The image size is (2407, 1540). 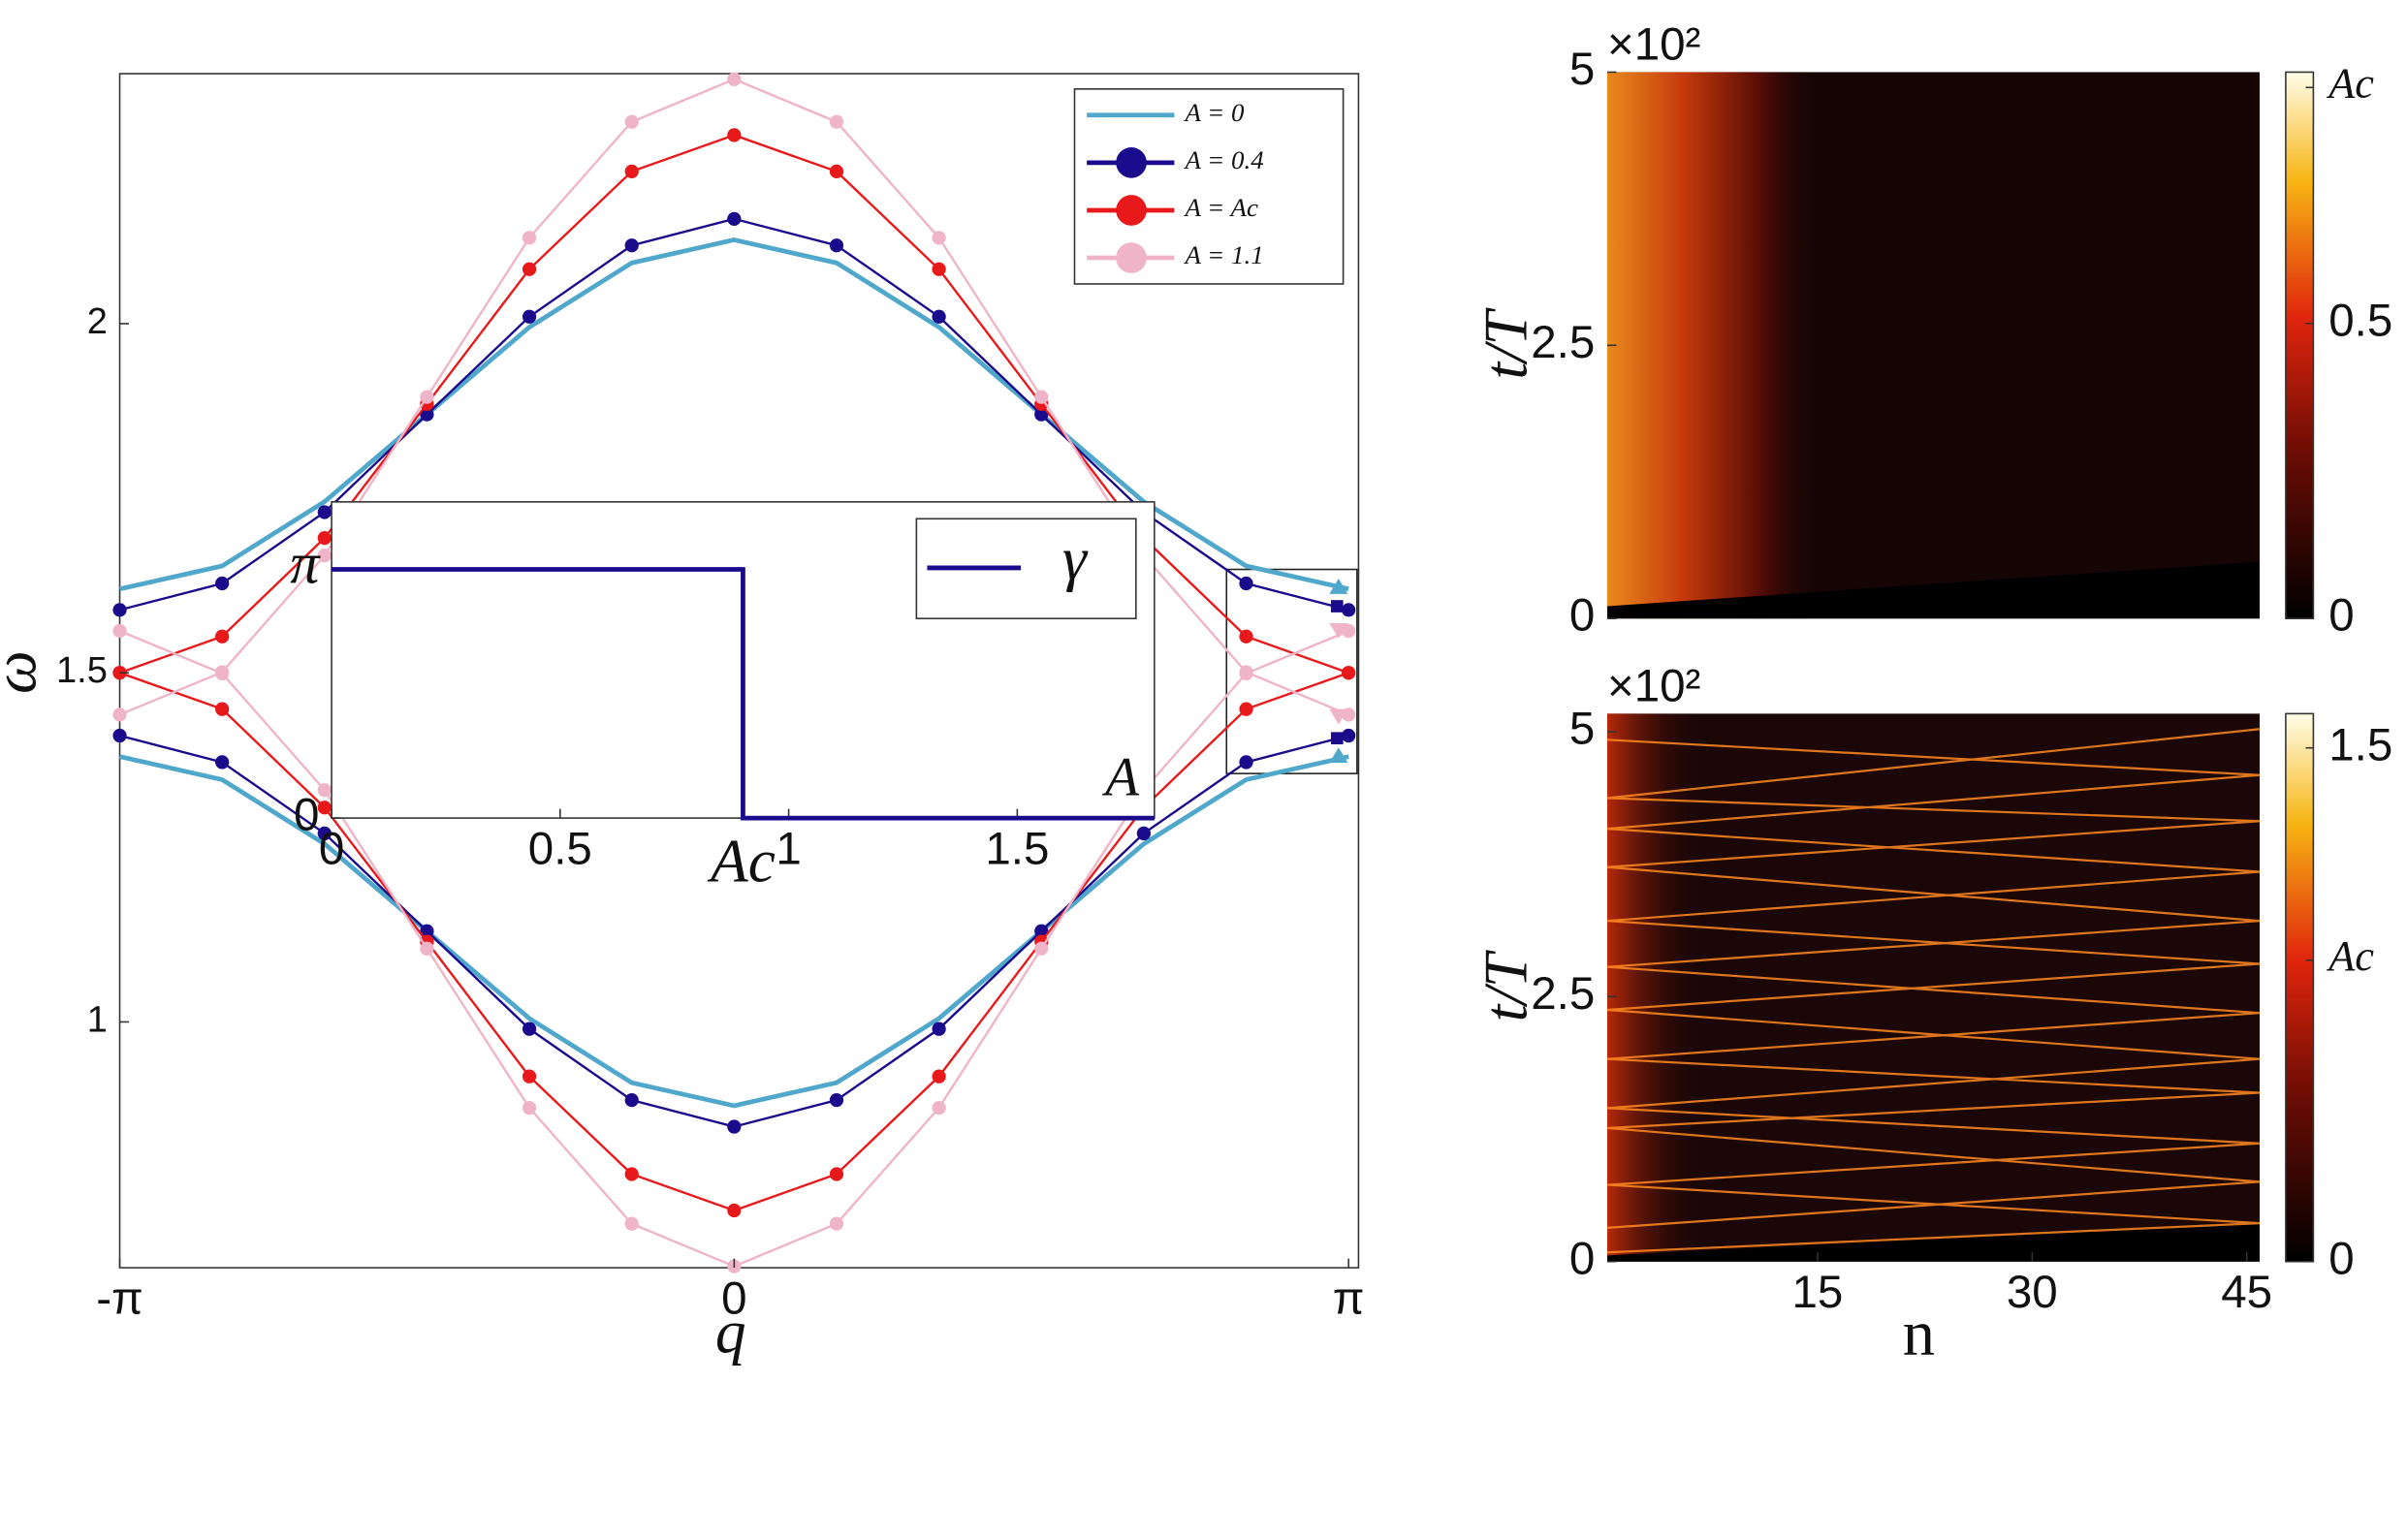 I want to click on colorbar-tick-label: 0.5, so click(x=2360, y=320).